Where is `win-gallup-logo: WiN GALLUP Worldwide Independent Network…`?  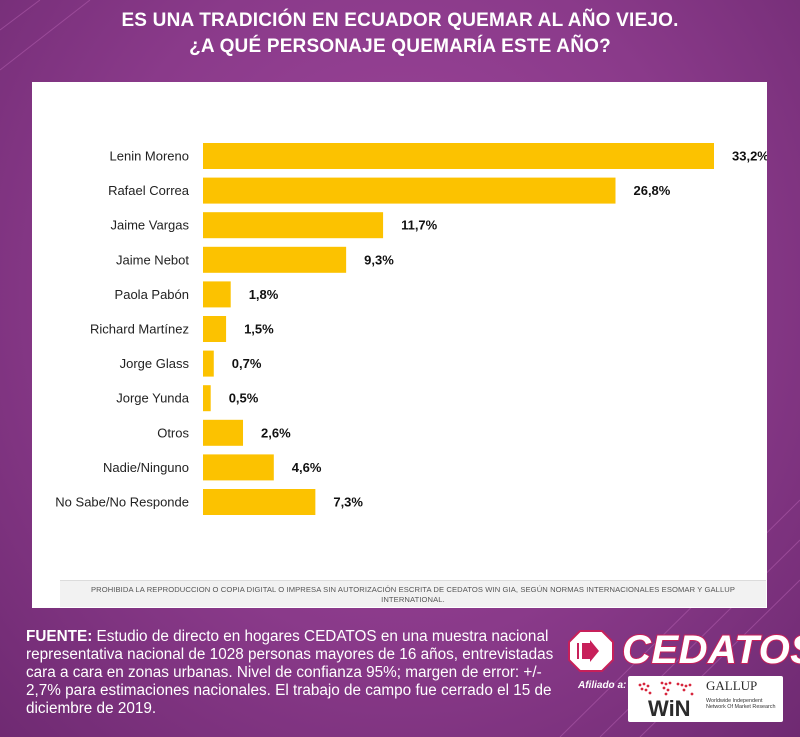 win-gallup-logo: WiN GALLUP Worldwide Independent Network… is located at coordinates (705, 699).